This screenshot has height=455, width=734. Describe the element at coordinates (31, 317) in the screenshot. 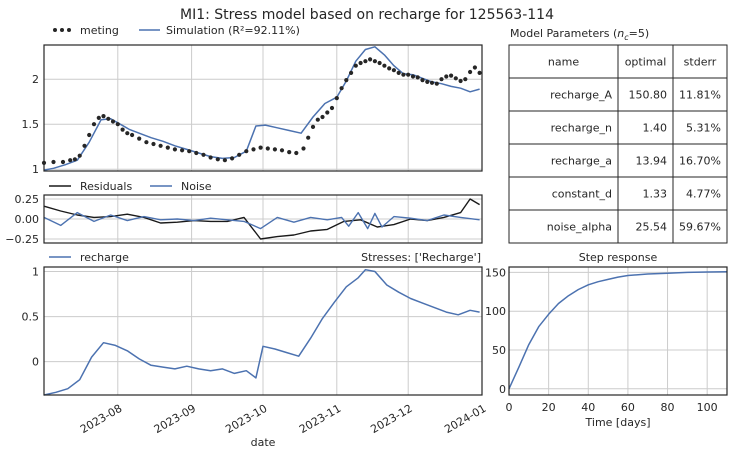

I see `y-tick-label: 0.5` at that location.